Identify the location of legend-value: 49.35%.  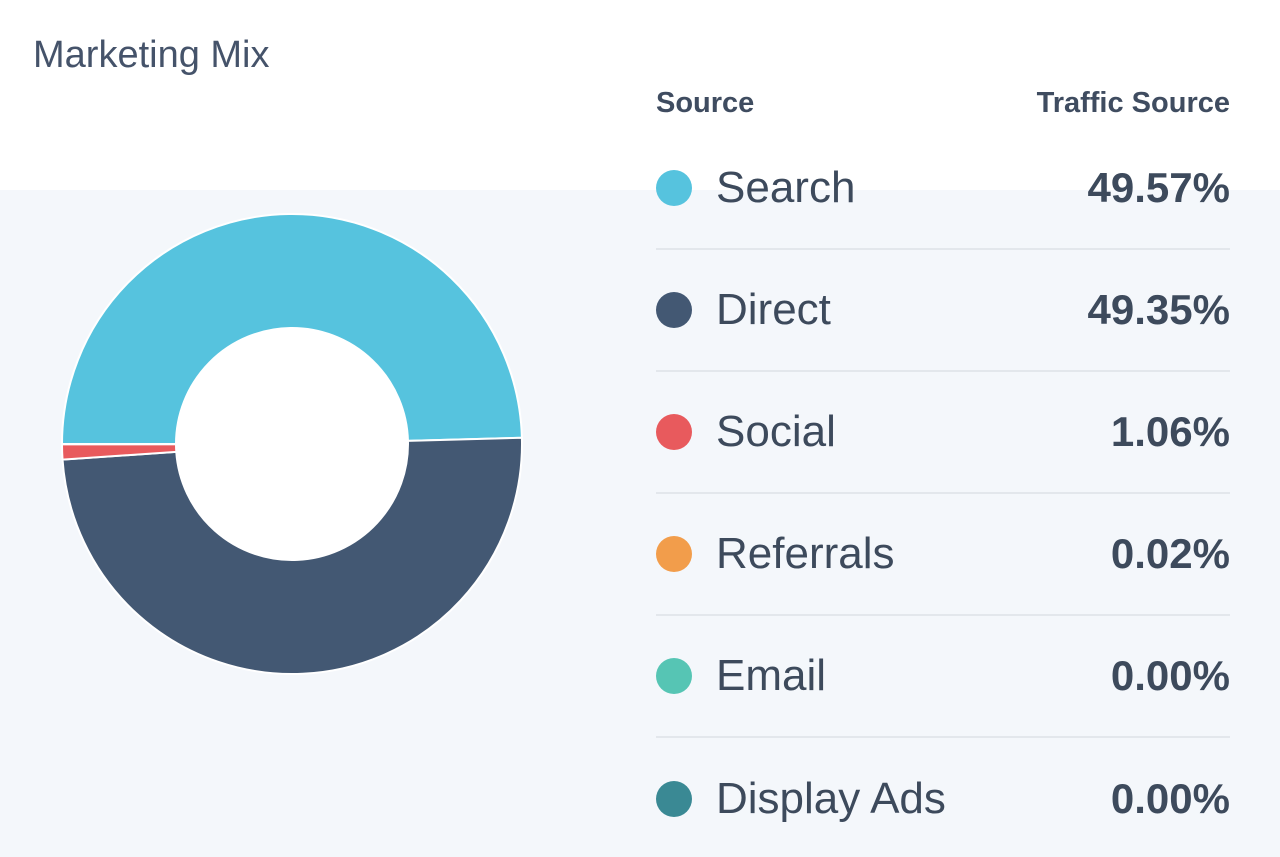
(1158, 309).